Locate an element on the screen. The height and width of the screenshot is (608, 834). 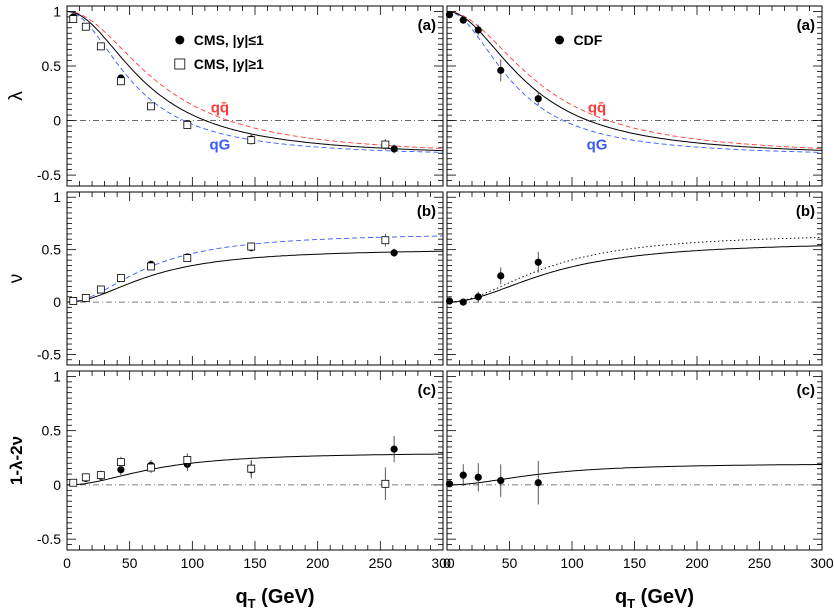
curve-annotation: qq̄ is located at coordinates (220, 107).